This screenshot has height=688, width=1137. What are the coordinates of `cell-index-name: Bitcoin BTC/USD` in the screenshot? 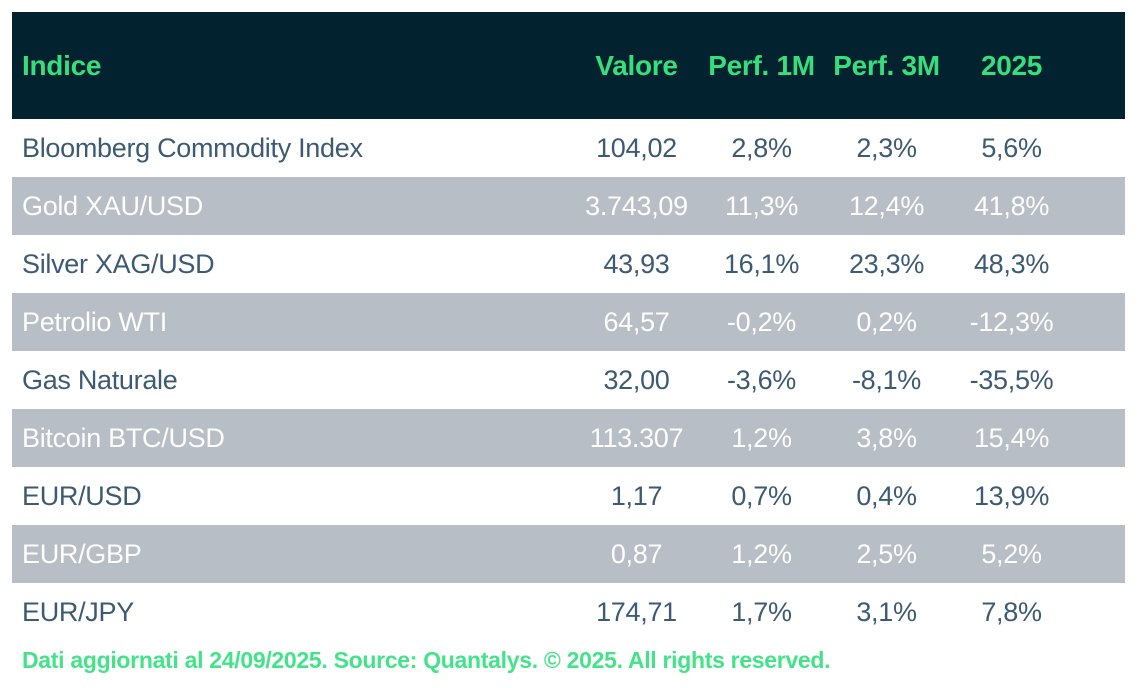 It's located at (123, 437).